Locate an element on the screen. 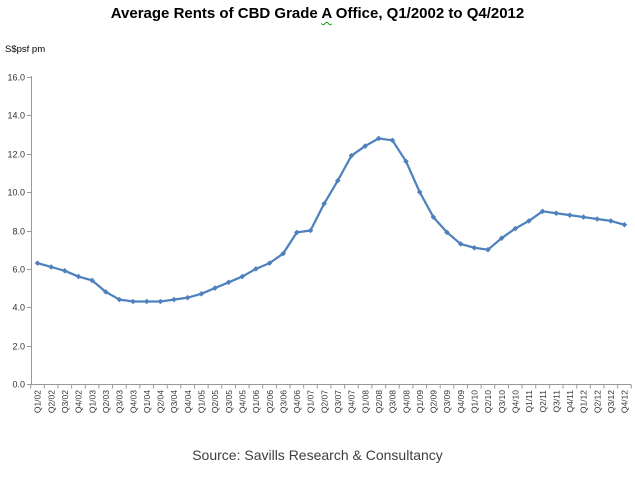 This screenshot has width=635, height=477. x-tick-label: Q1/06 is located at coordinates (256, 401).